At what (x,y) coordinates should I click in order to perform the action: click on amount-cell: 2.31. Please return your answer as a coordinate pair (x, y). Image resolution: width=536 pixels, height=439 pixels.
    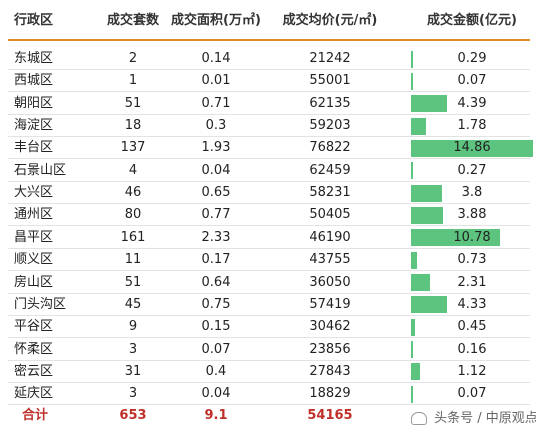
    Looking at the image, I should click on (472, 282).